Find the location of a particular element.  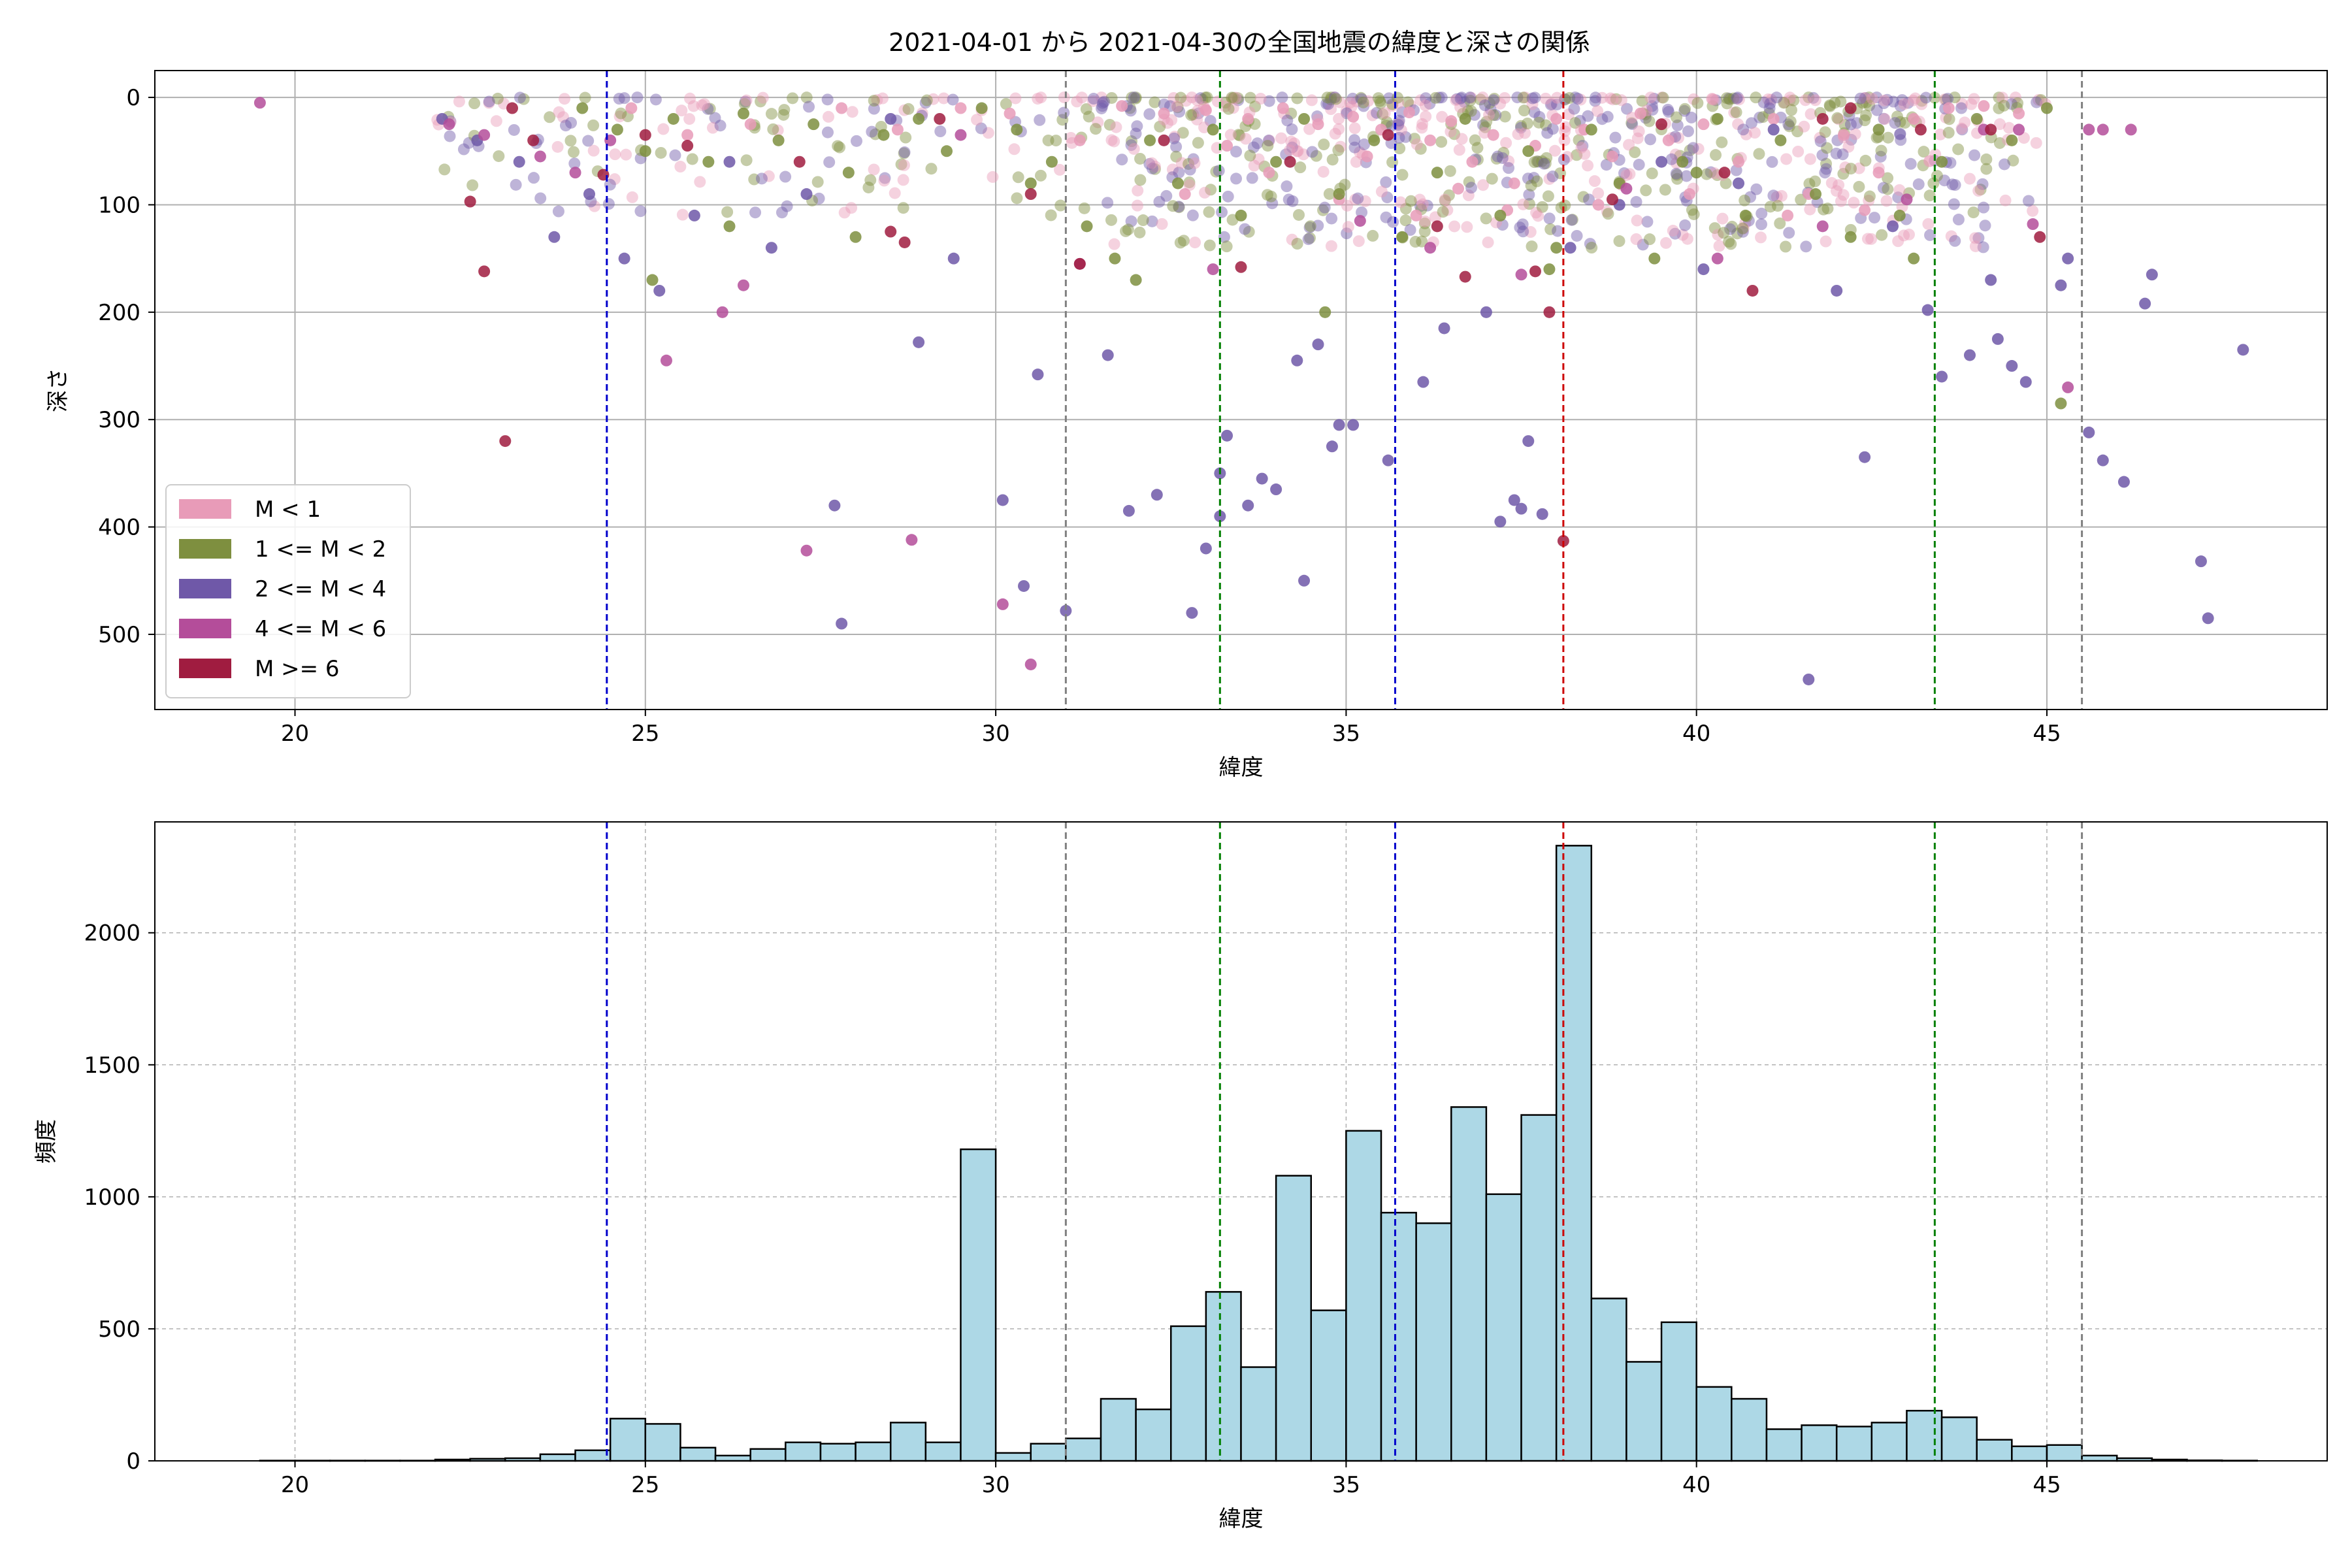

histogram-x-tick-label: 20 is located at coordinates (295, 1485).